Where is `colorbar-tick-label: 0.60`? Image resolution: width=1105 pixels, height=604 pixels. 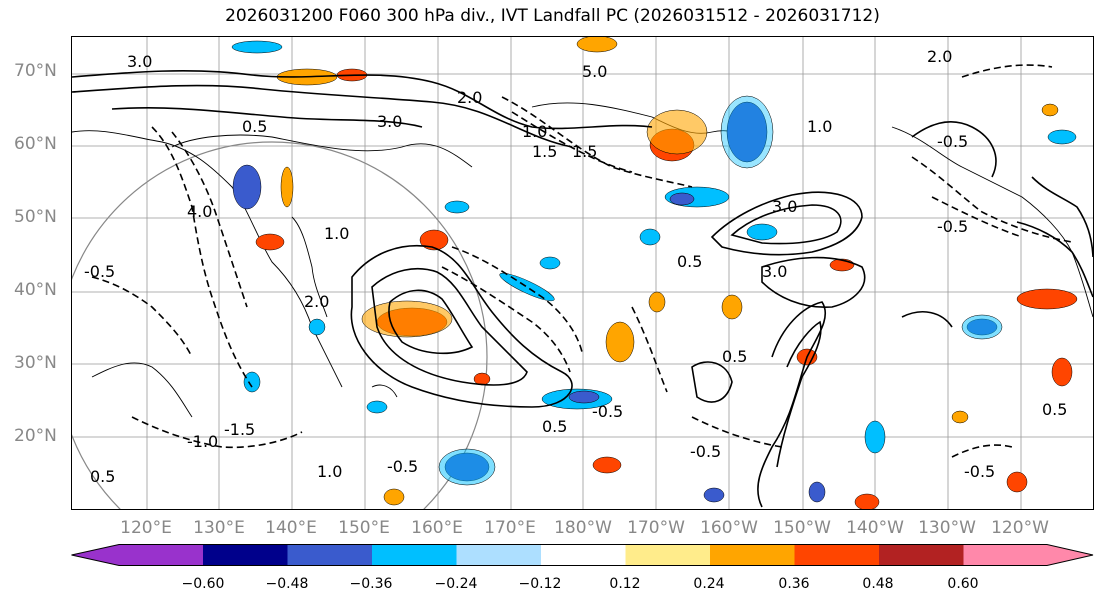 colorbar-tick-label: 0.60 is located at coordinates (963, 584).